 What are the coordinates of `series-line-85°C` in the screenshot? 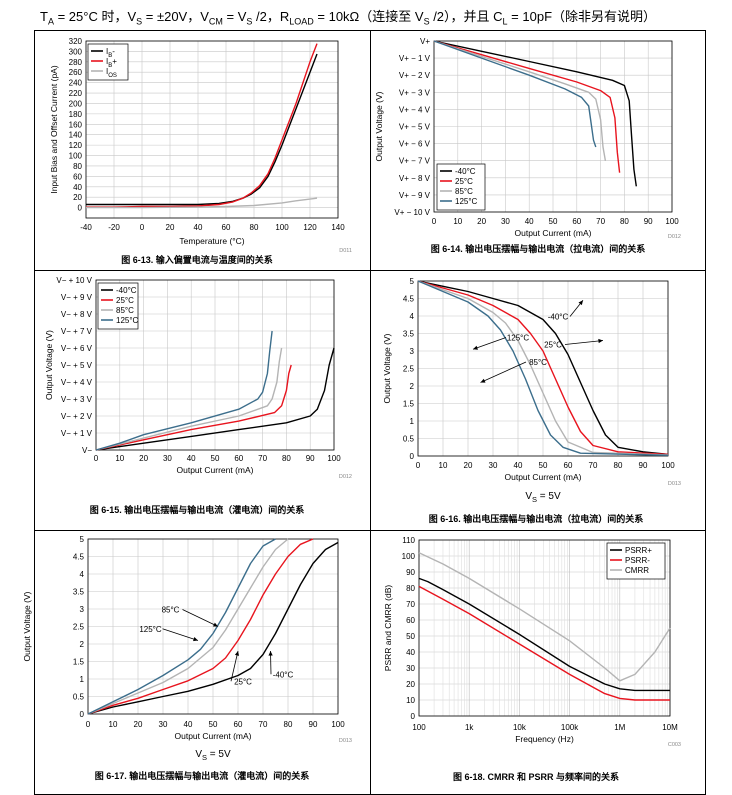 It's located at (520, 100).